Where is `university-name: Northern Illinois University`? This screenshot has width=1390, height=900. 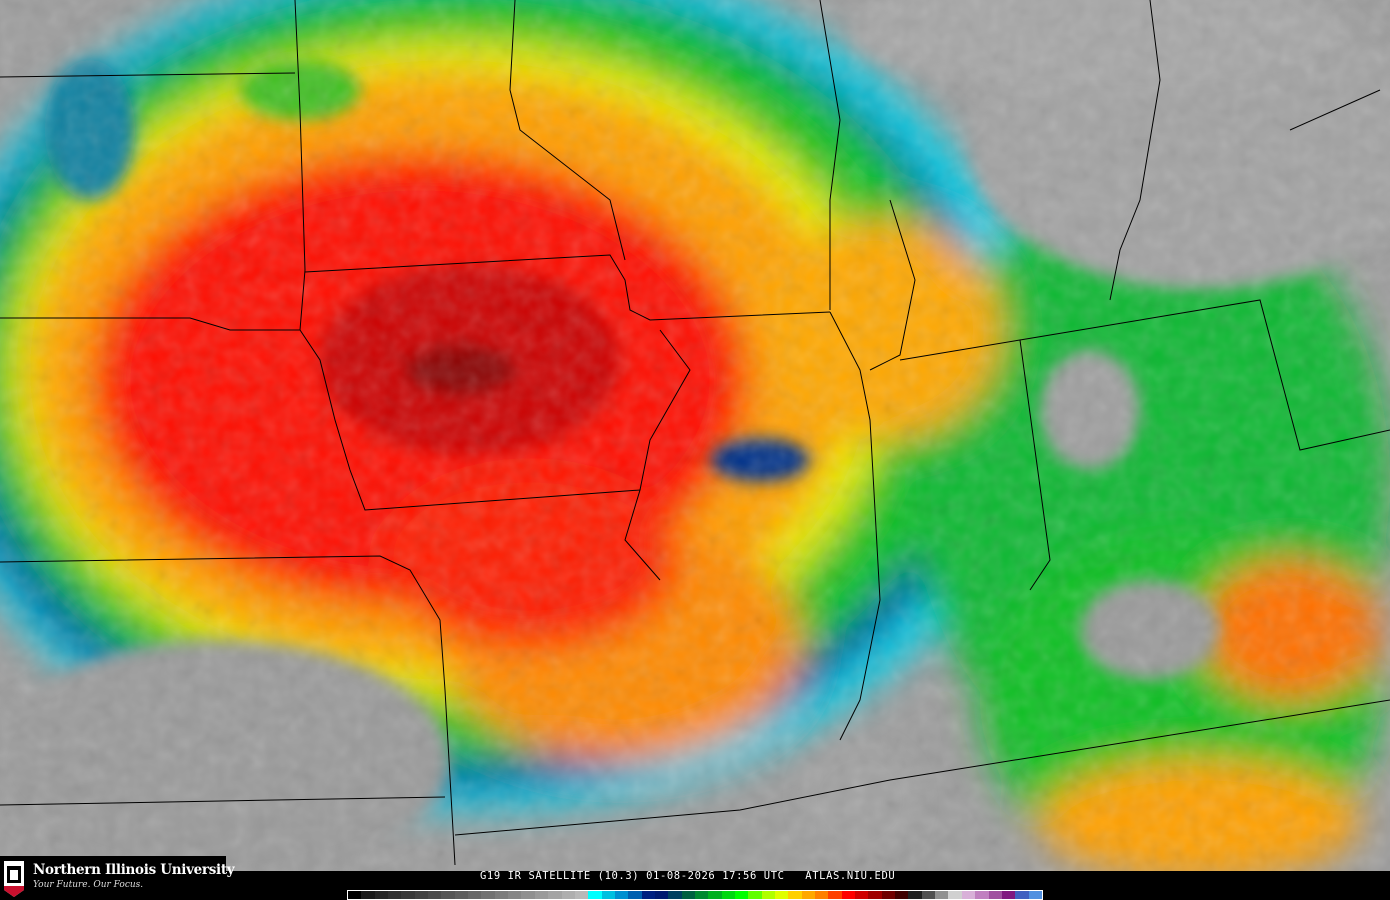 university-name: Northern Illinois University is located at coordinates (134, 870).